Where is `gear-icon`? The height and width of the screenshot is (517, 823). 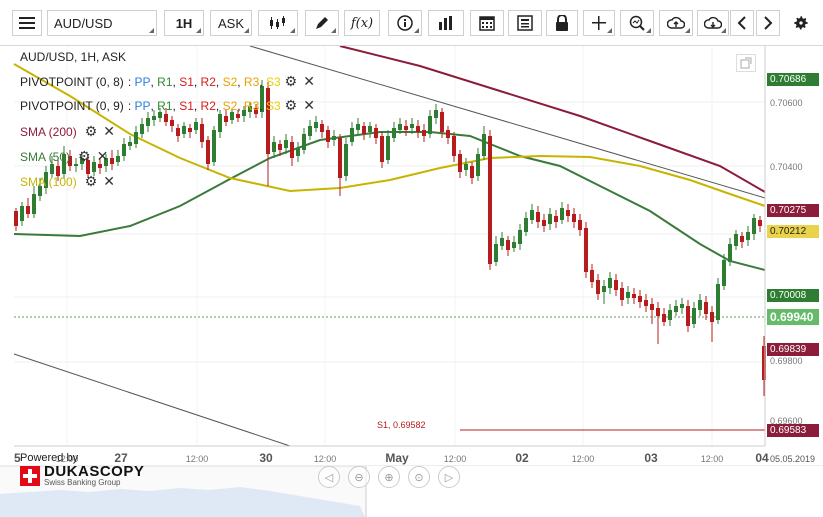 gear-icon is located at coordinates (801, 23).